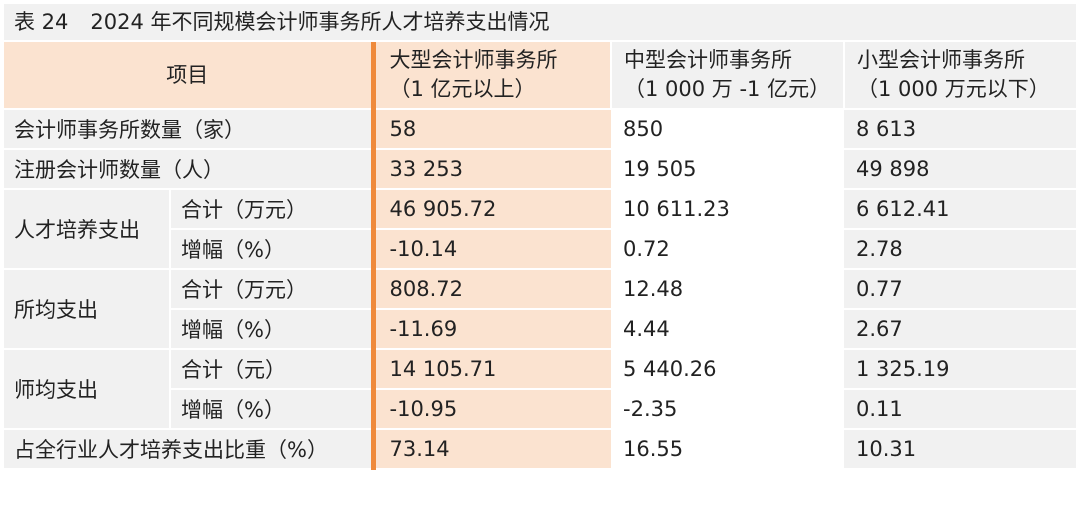 The height and width of the screenshot is (523, 1080). I want to click on cell-small: 0.77, so click(960, 289).